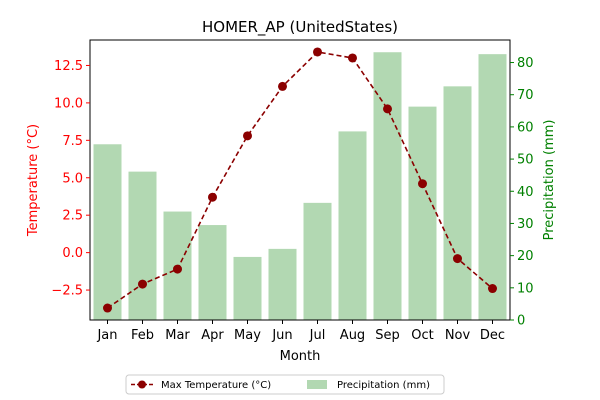 This screenshot has width=600, height=400. Describe the element at coordinates (282, 86) in the screenshot. I see `temperature-point-jun` at that location.